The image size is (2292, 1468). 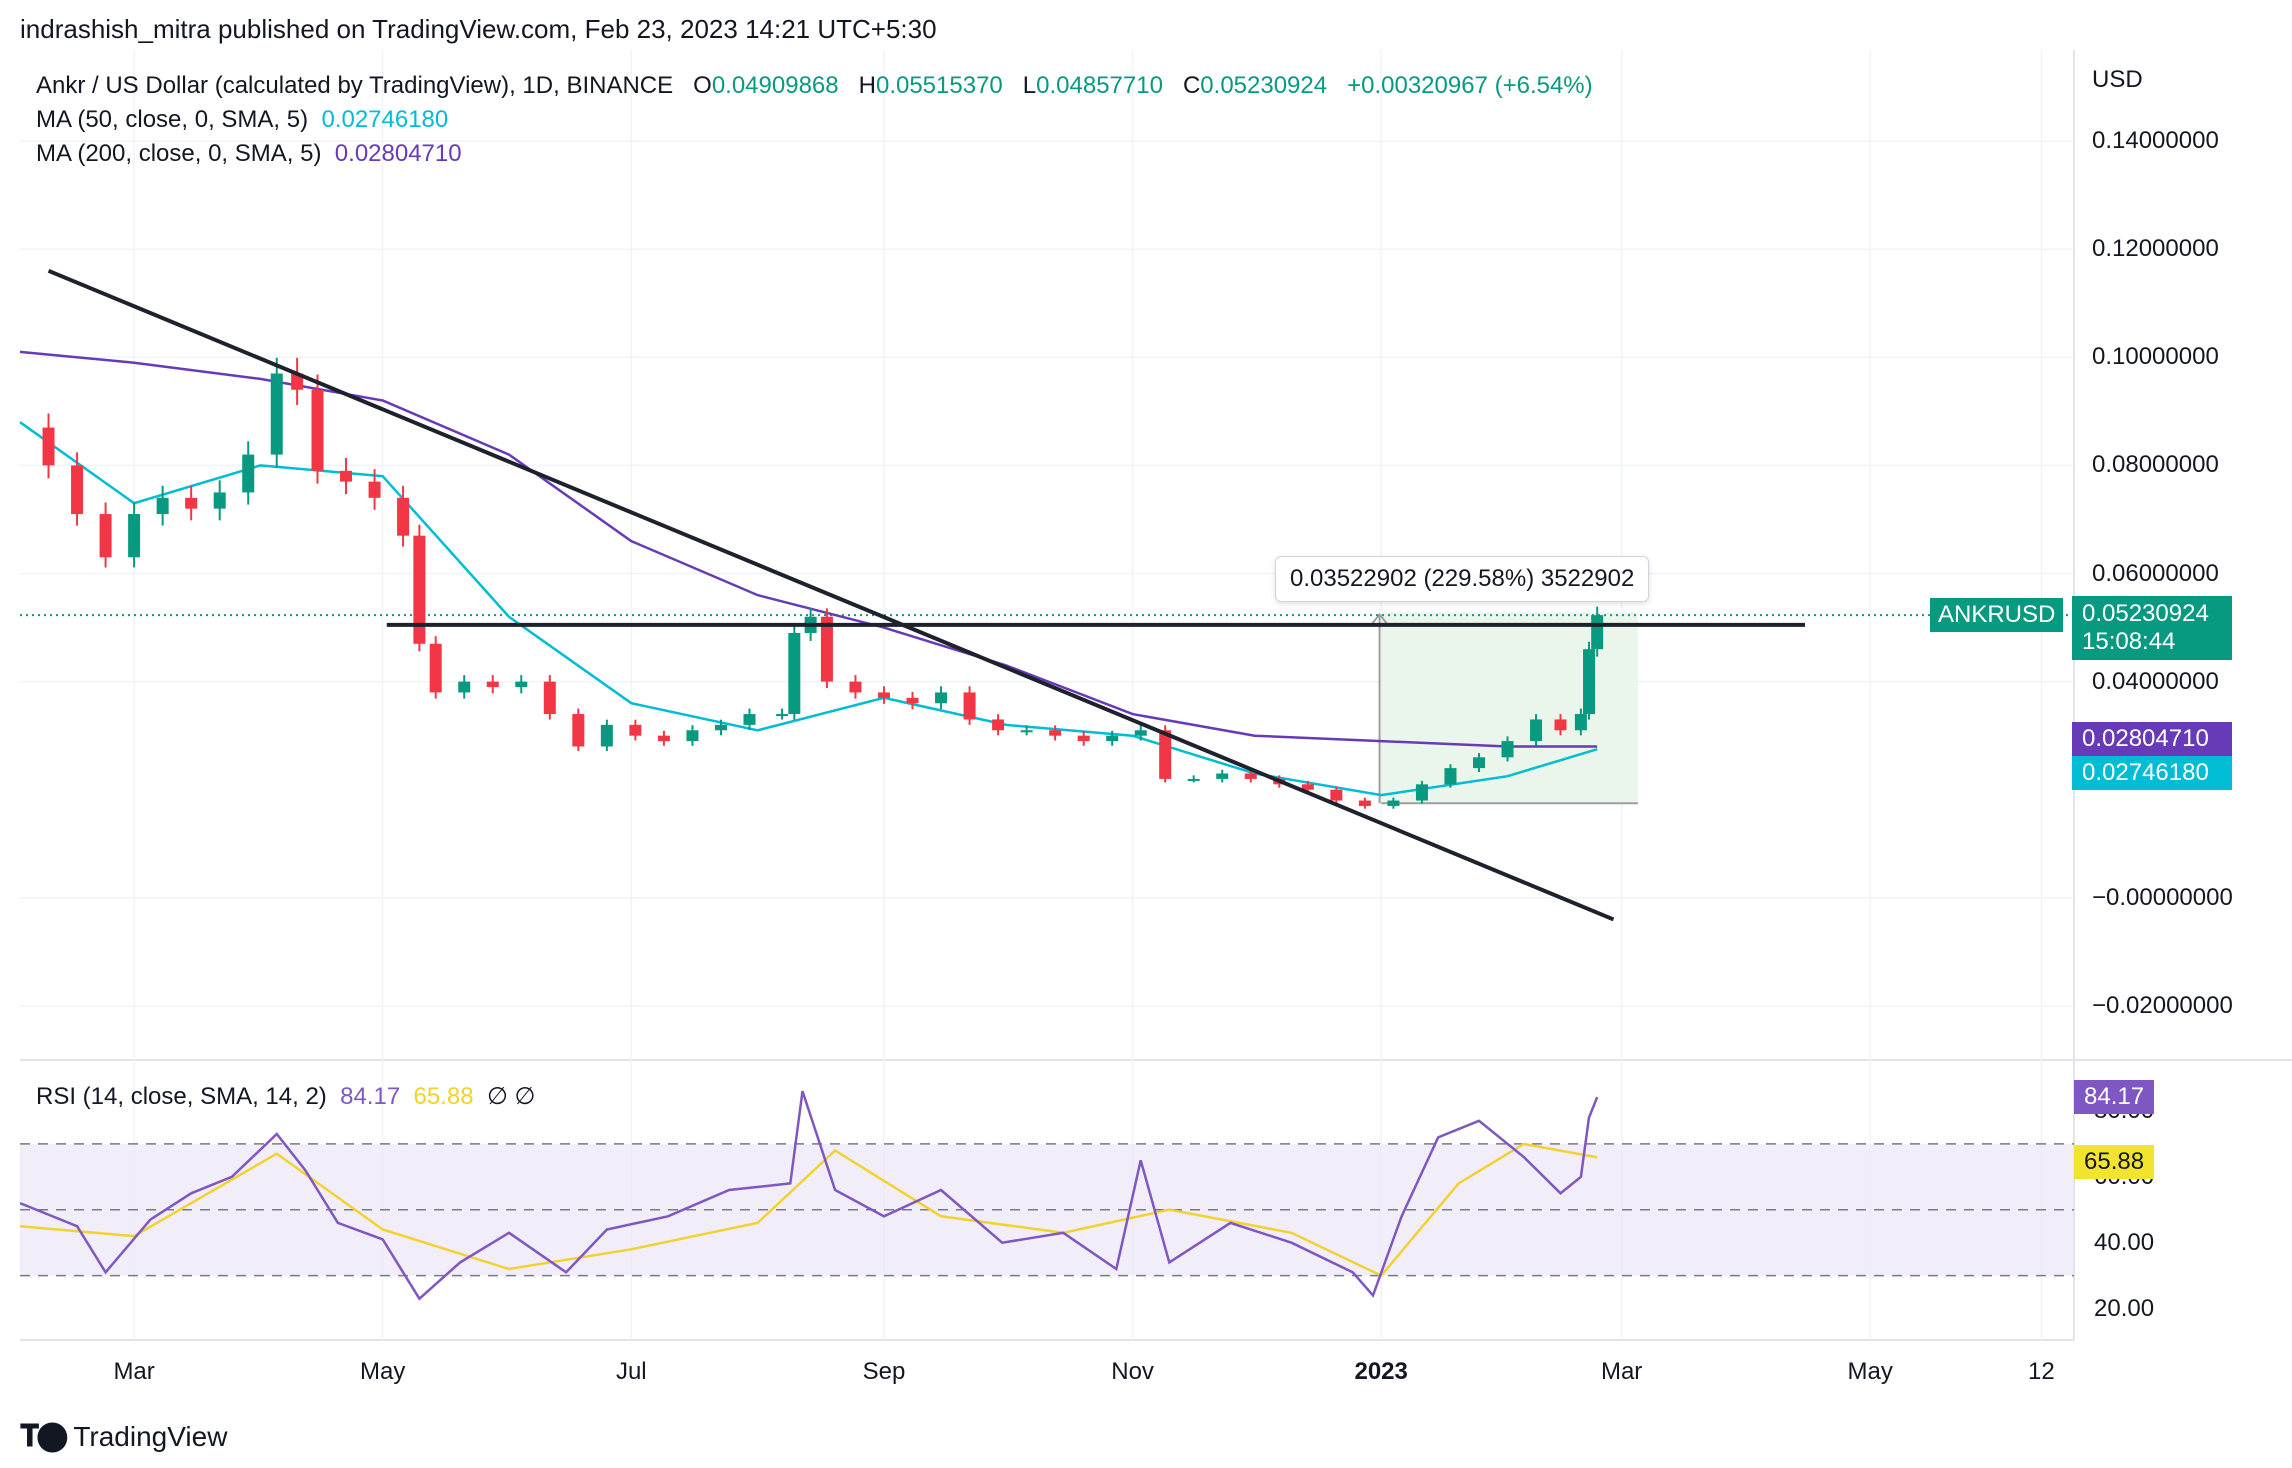 I want to click on low-value: 0.04857710, so click(x=1099, y=85).